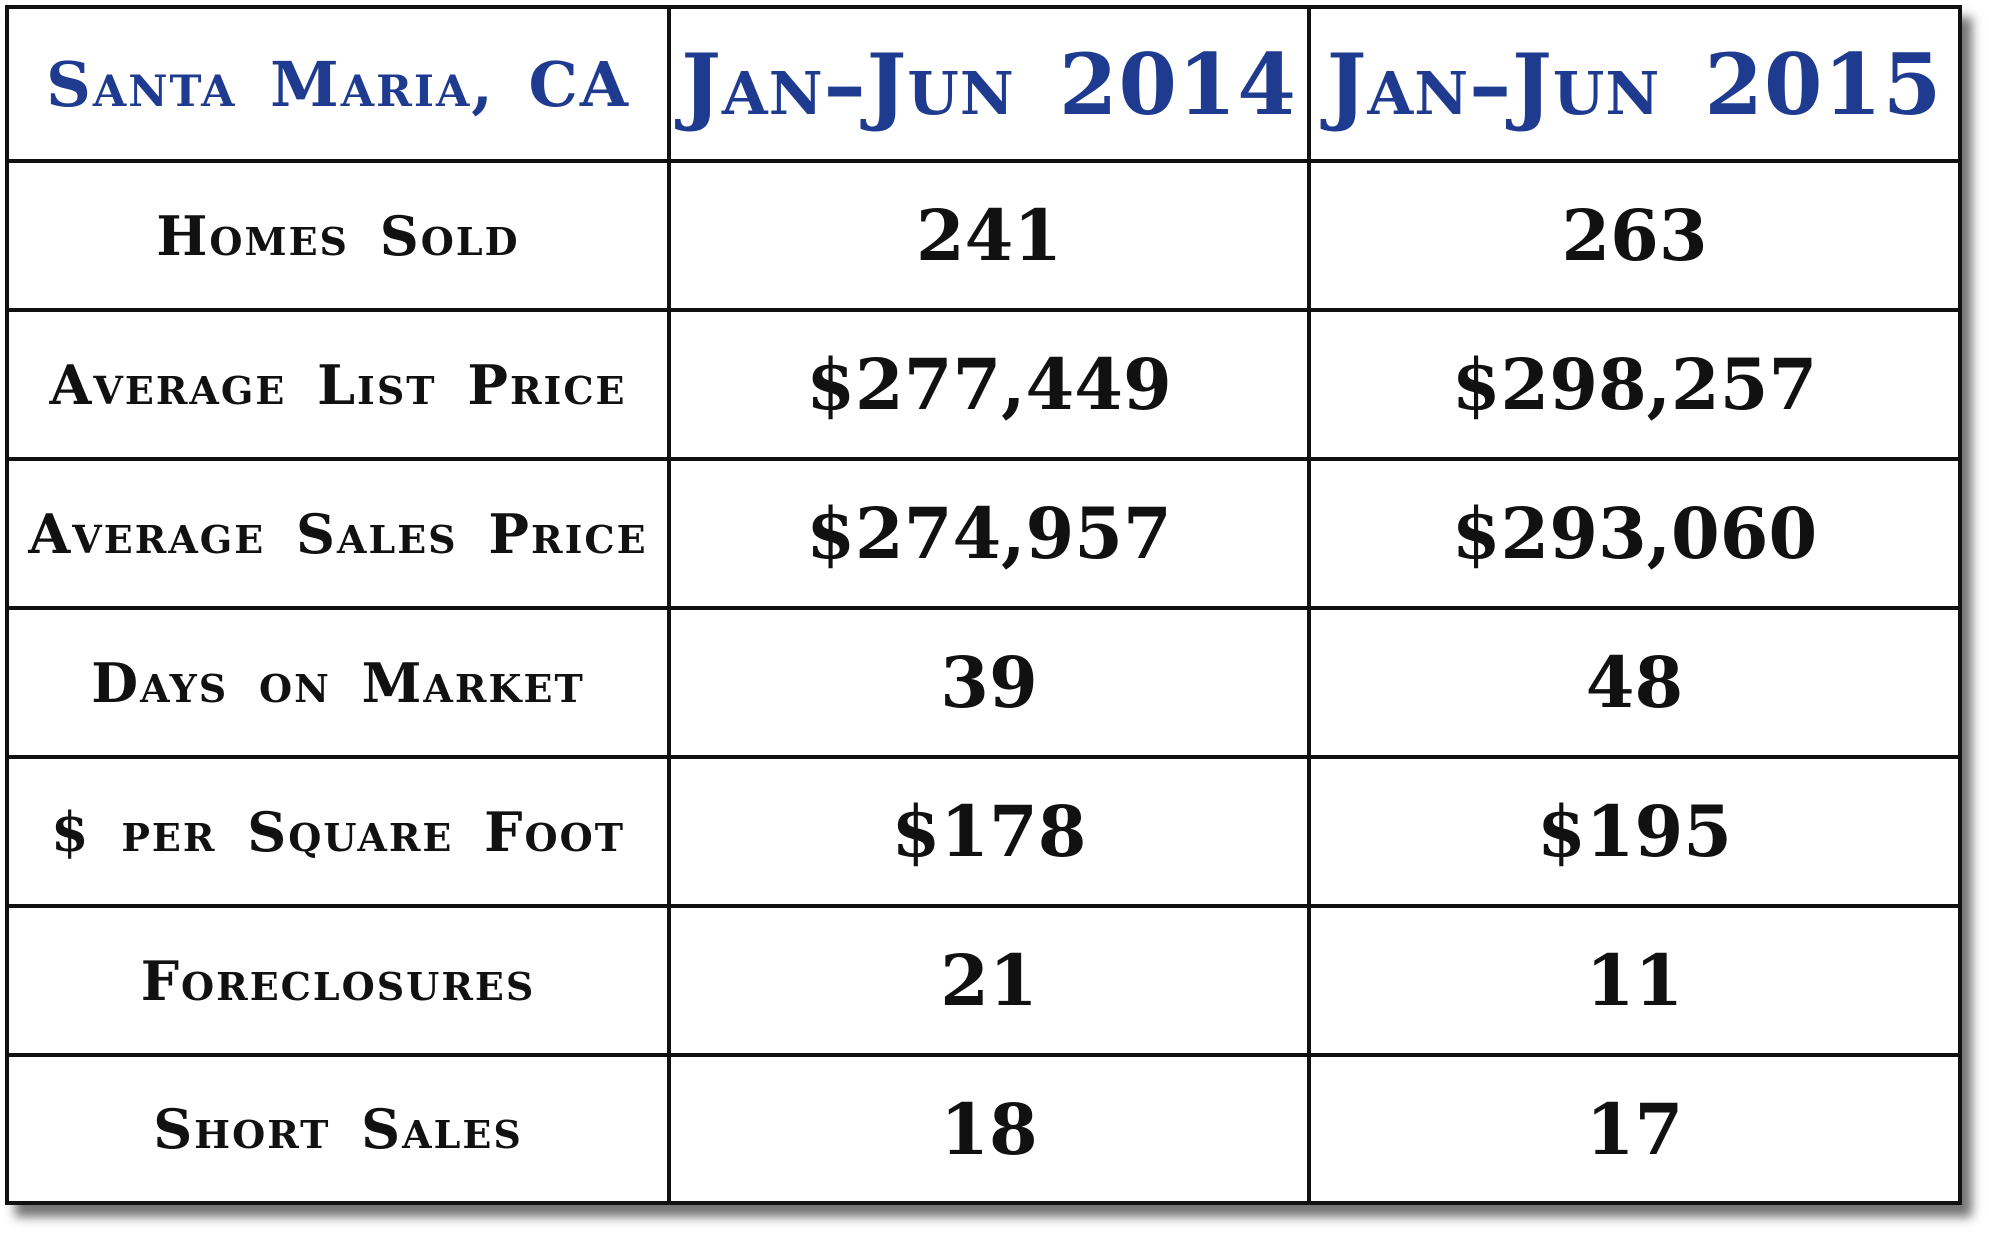 This screenshot has height=1241, width=1989. I want to click on row-label-cell: Homes Sold, so click(340, 235).